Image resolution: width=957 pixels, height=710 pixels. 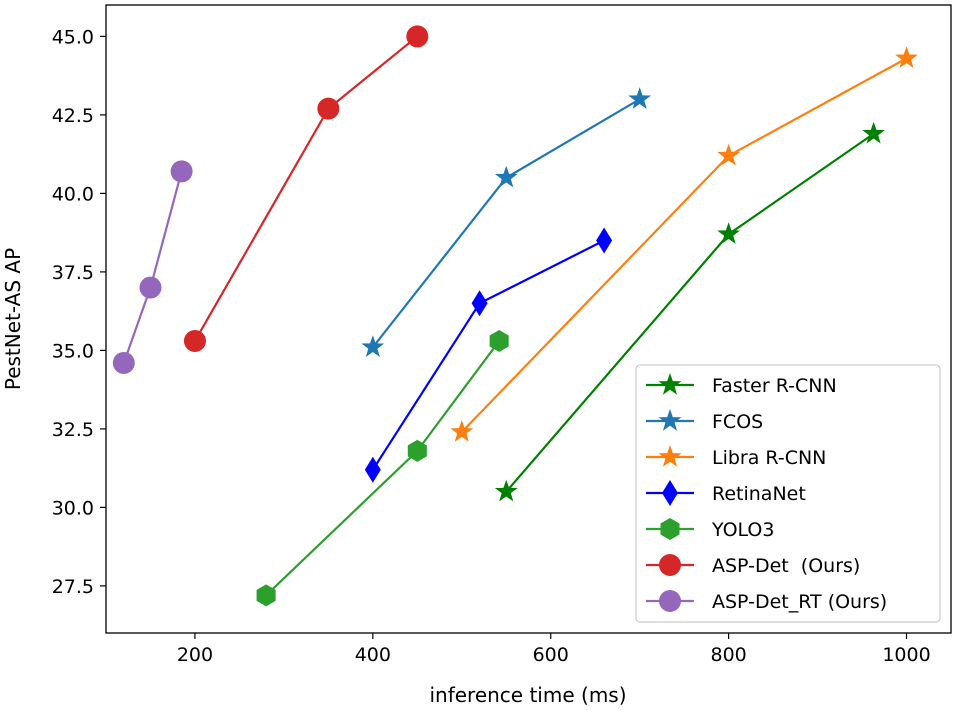 I want to click on x-axis: 200 400 600 800 1000, so click(x=554, y=649).